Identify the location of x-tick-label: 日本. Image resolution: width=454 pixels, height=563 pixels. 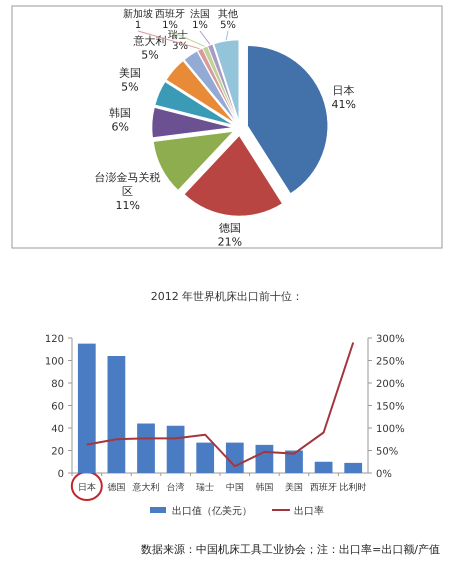
(87, 487).